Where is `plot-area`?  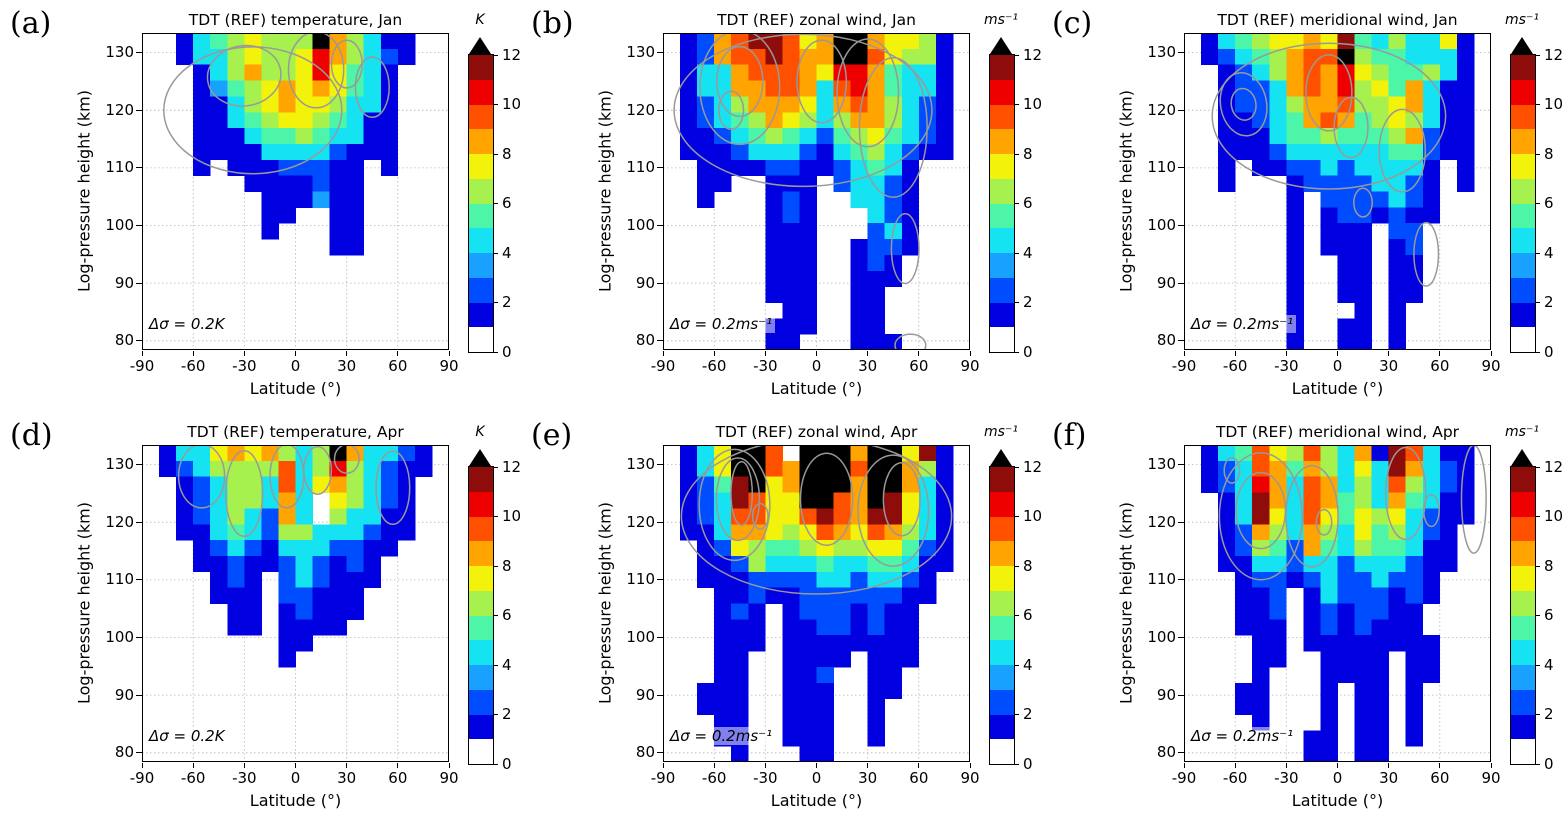
plot-area is located at coordinates (295, 603).